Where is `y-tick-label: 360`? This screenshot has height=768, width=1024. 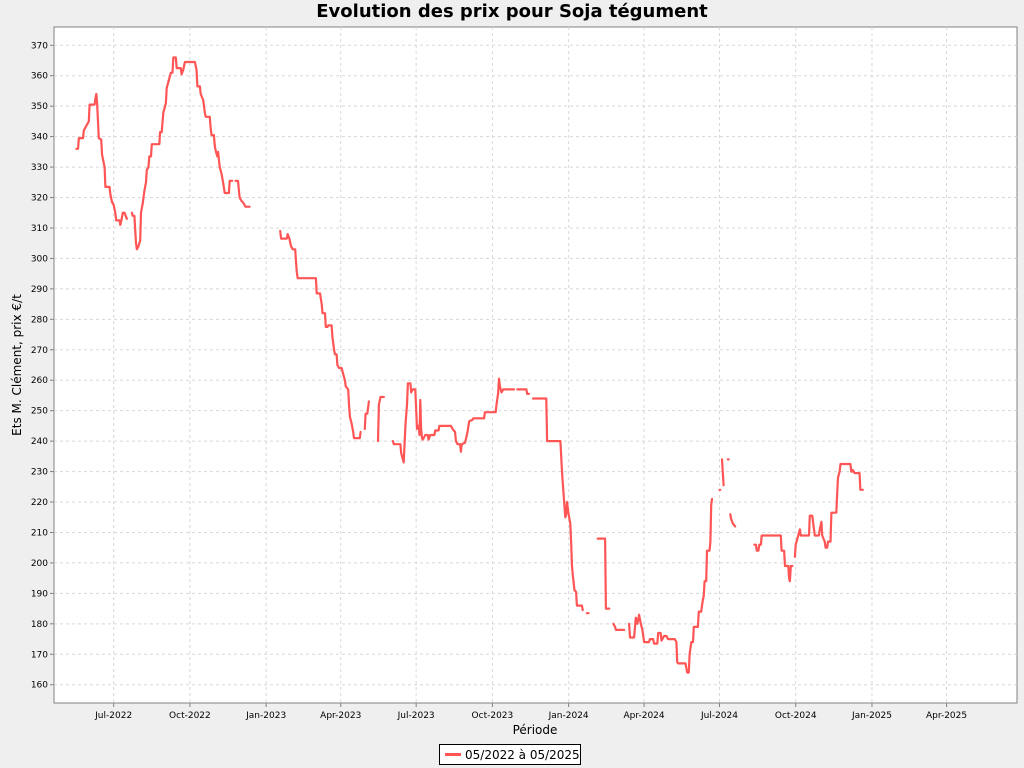
y-tick-label: 360 is located at coordinates (39, 77).